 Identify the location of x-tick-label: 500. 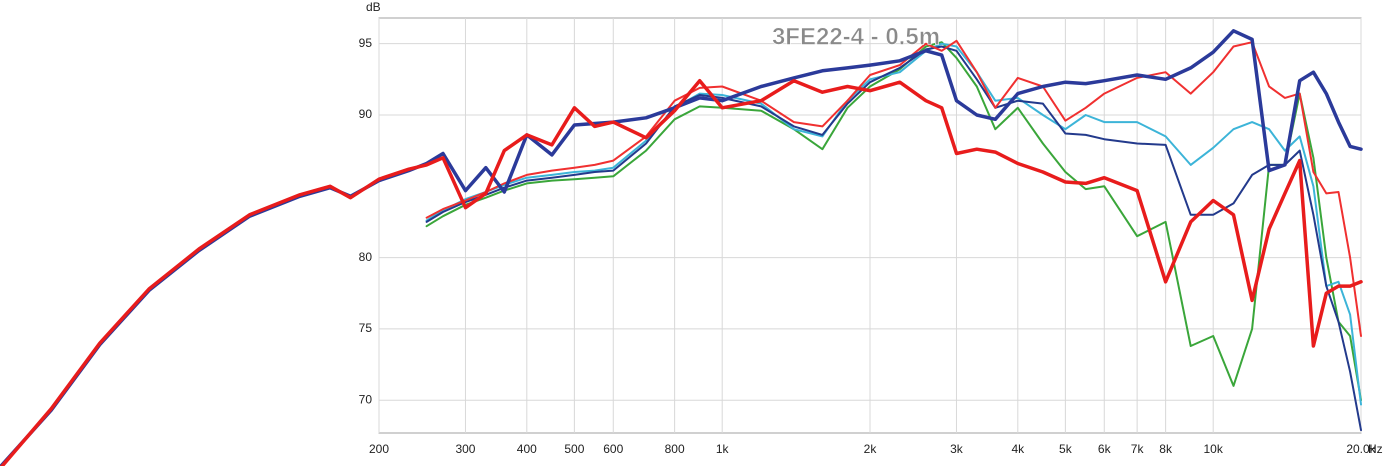
(574, 449).